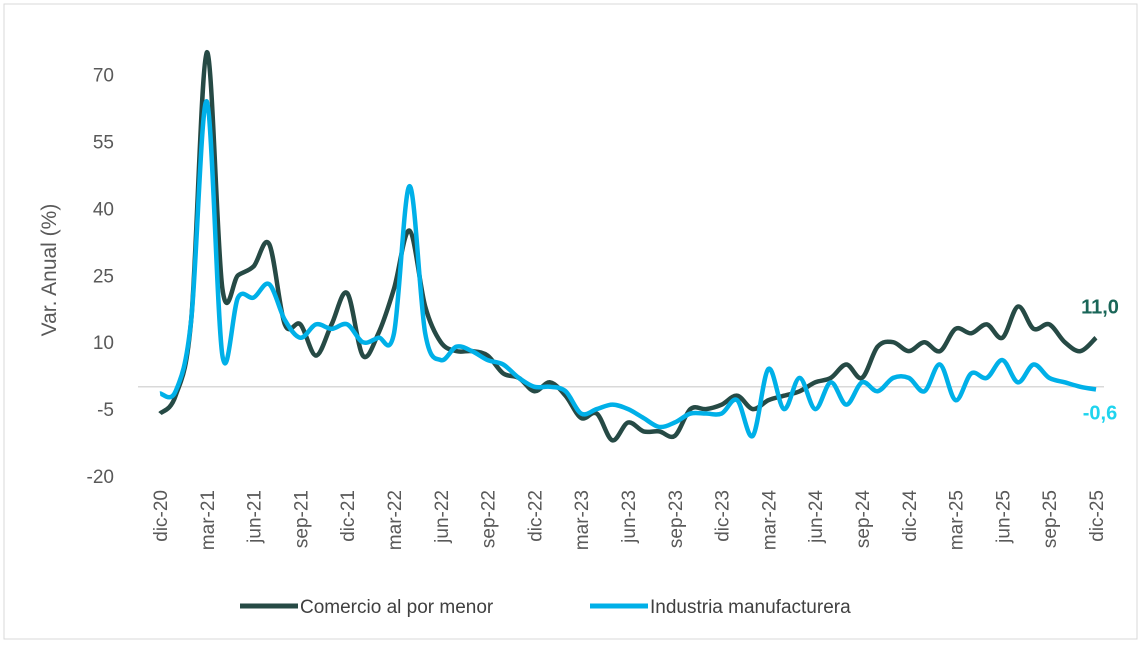  I want to click on x-tick-label: jun-22, so click(442, 517).